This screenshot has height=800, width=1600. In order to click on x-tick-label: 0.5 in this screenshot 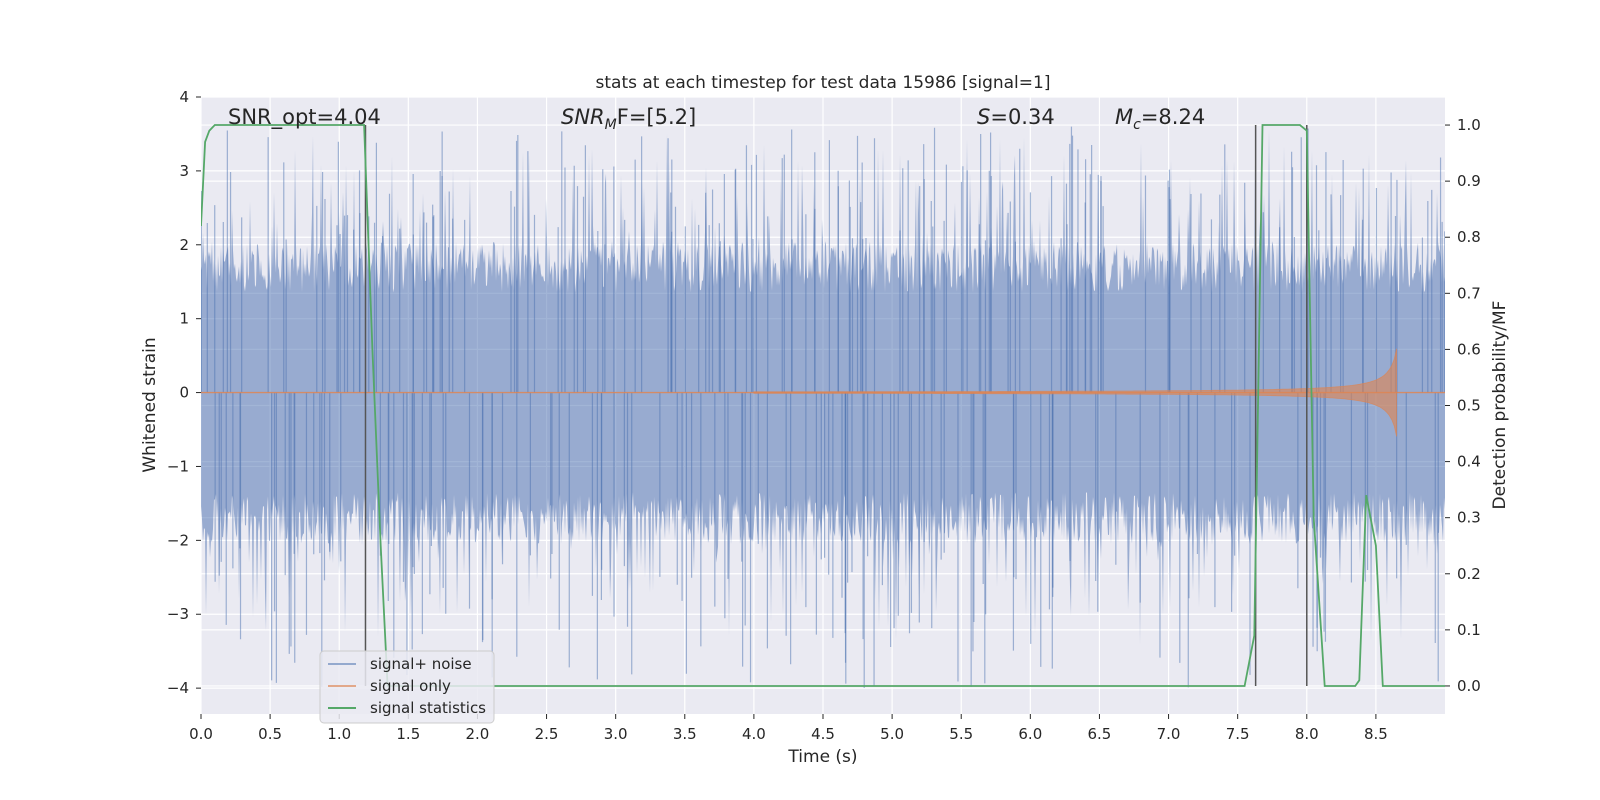, I will do `click(270, 734)`.